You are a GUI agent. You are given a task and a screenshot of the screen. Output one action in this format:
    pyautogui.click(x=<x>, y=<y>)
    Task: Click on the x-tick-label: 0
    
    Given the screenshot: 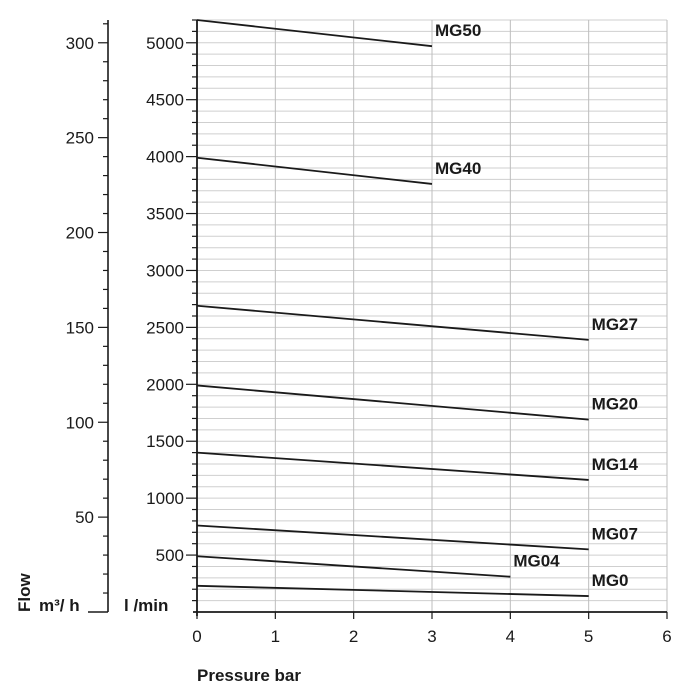 What is the action you would take?
    pyautogui.click(x=196, y=636)
    